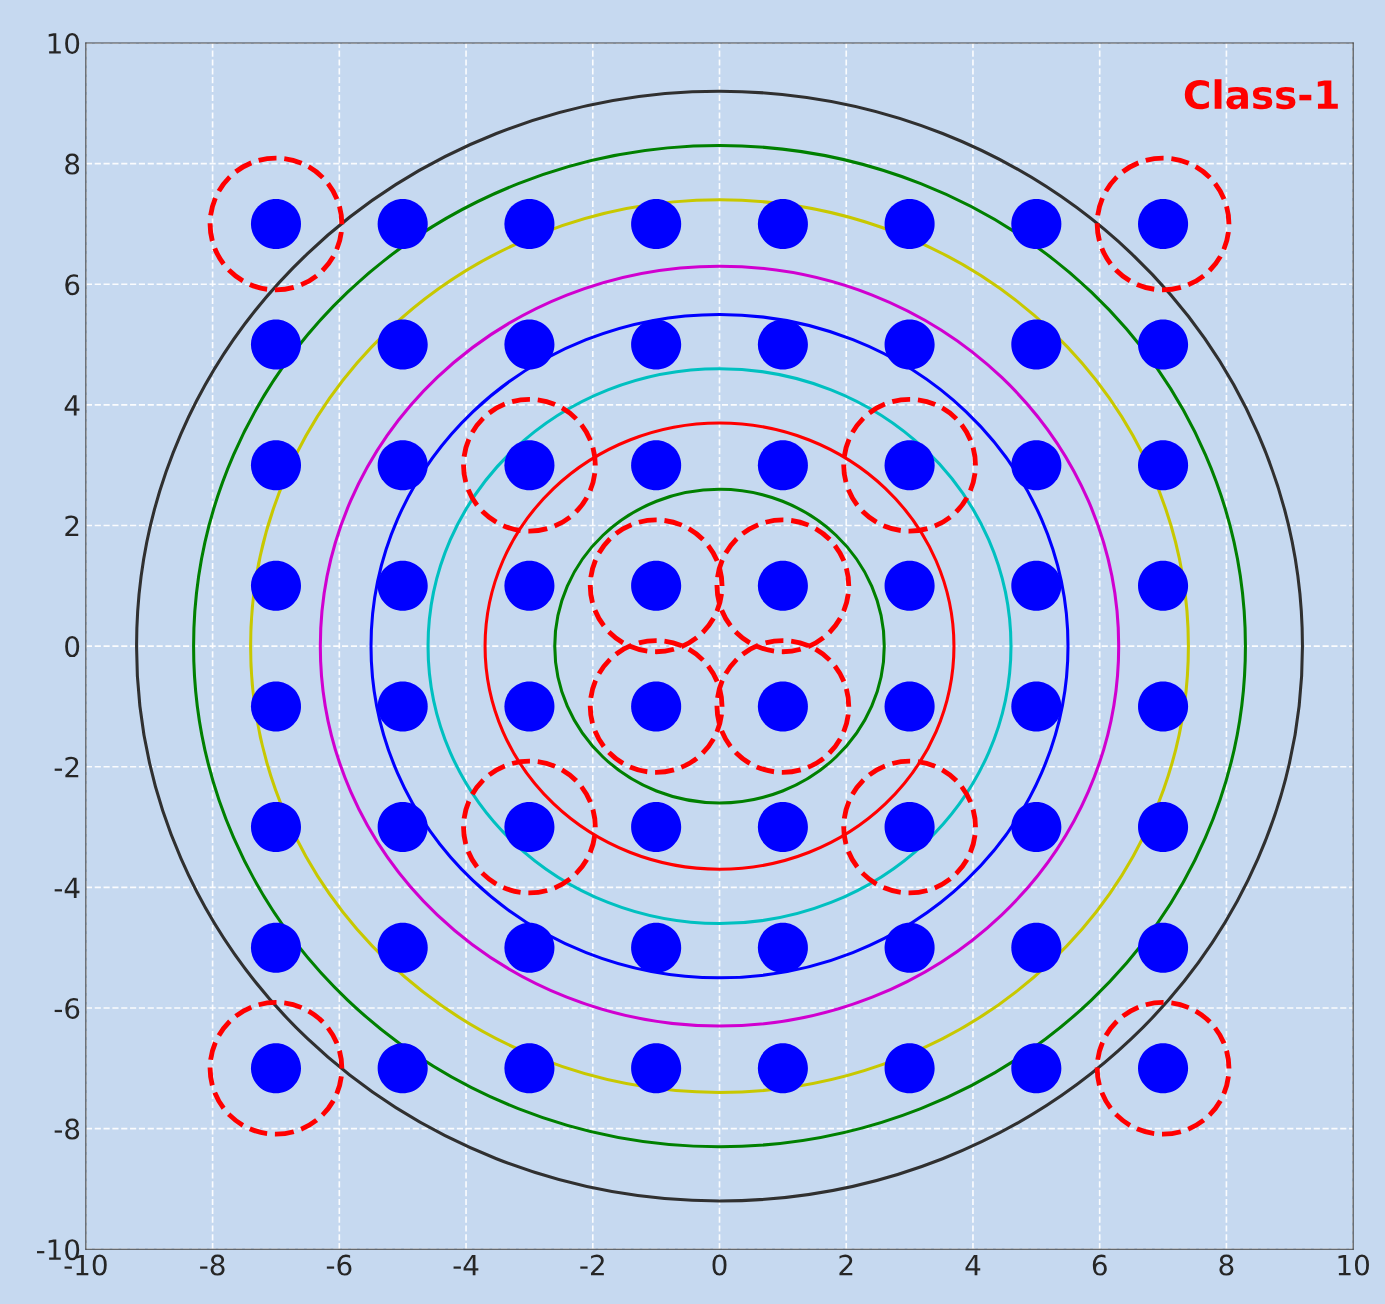 This screenshot has height=1304, width=1385. I want to click on y-tick-label: -4, so click(67, 887).